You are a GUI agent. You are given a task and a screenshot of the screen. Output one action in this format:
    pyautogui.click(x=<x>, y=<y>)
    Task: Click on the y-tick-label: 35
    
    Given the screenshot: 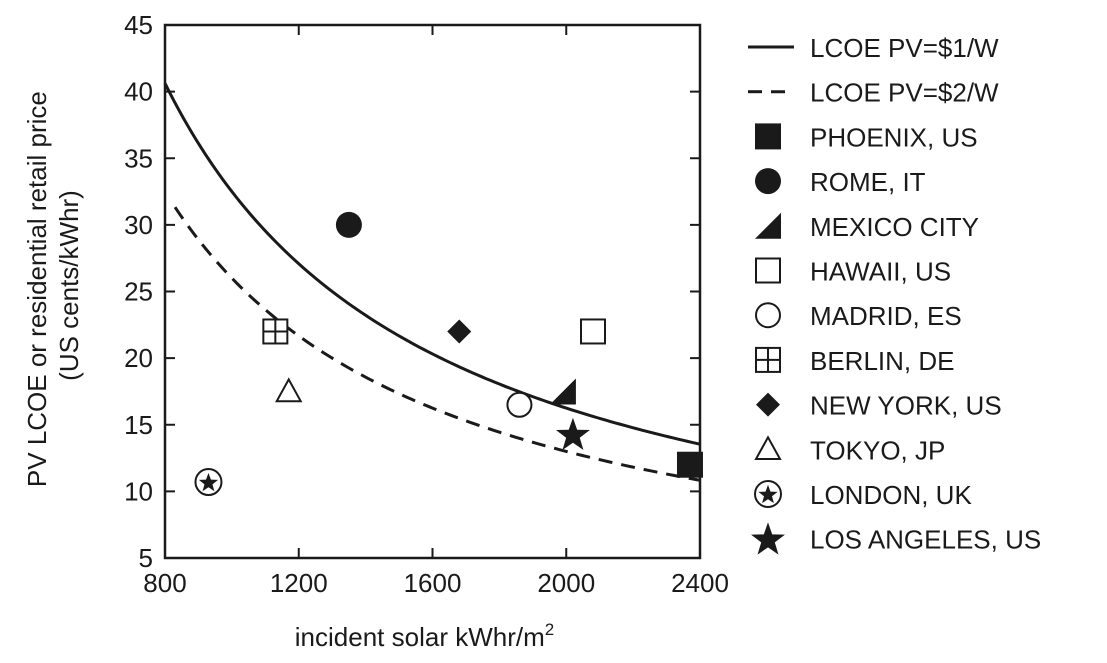 What is the action you would take?
    pyautogui.click(x=138, y=158)
    